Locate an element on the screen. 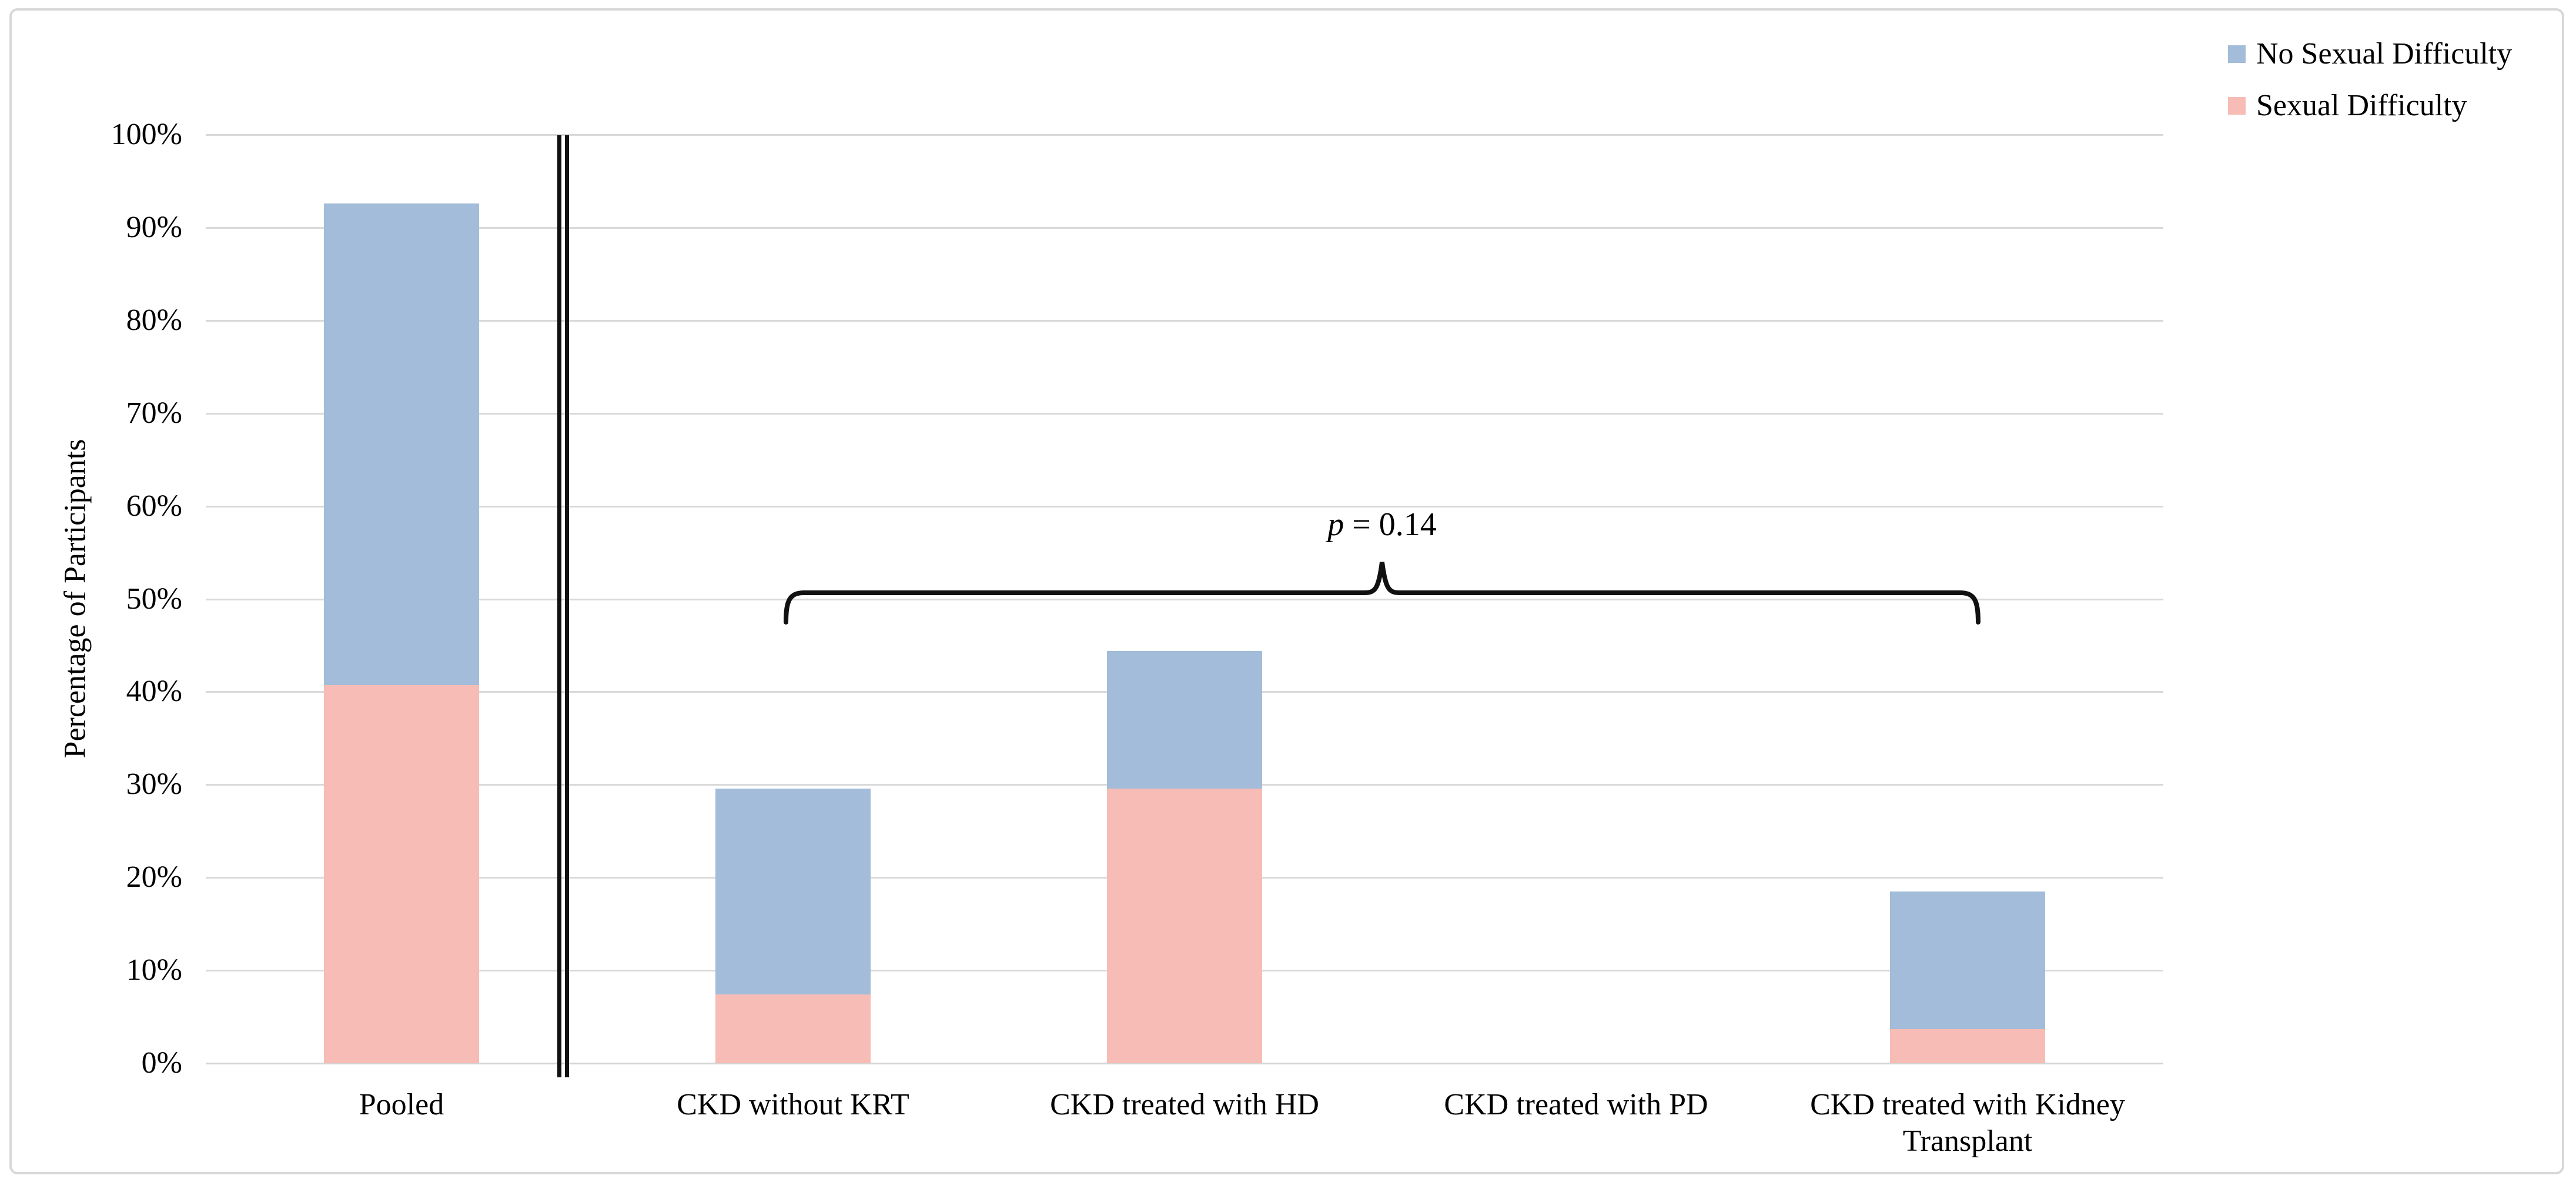 Image resolution: width=2576 pixels, height=1192 pixels. legend-label: No Sexual Difficulty is located at coordinates (2384, 54).